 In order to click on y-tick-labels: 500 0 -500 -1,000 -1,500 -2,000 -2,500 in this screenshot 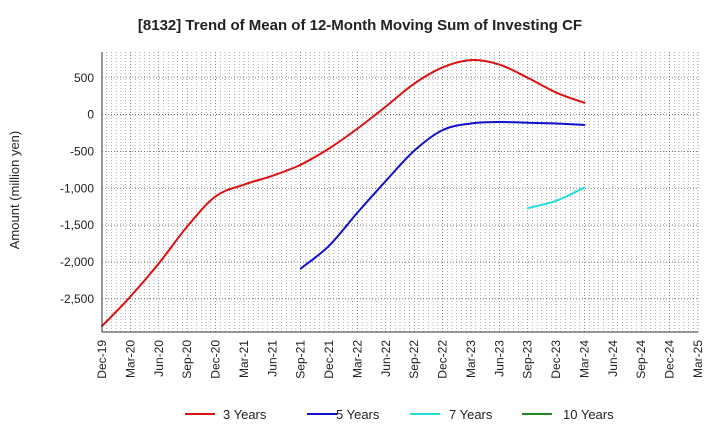, I will do `click(77, 188)`.